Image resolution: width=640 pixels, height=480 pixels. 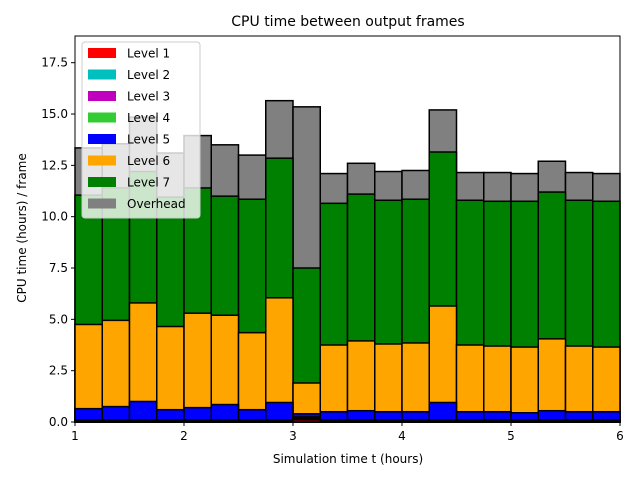 I want to click on y-tick-label: 2.5, so click(x=58, y=371).